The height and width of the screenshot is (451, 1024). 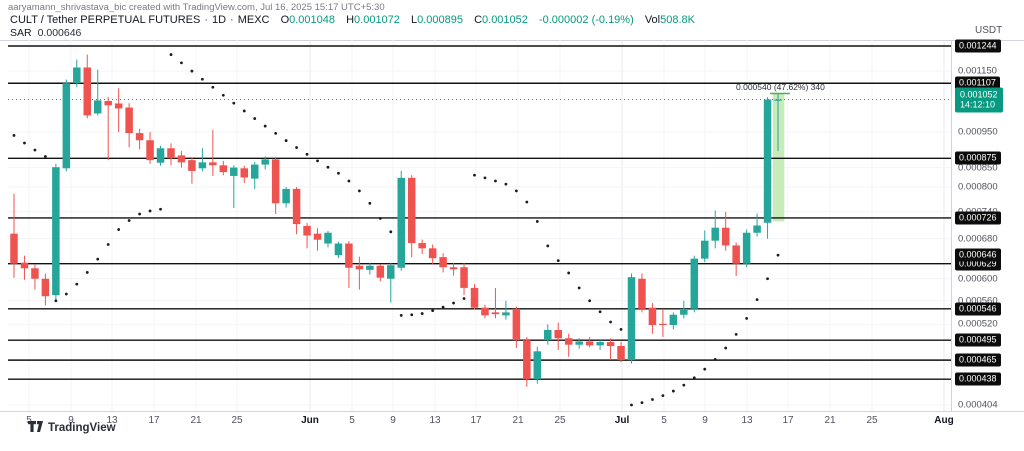 What do you see at coordinates (112, 420) in the screenshot?
I see `time-tick-label: 13` at bounding box center [112, 420].